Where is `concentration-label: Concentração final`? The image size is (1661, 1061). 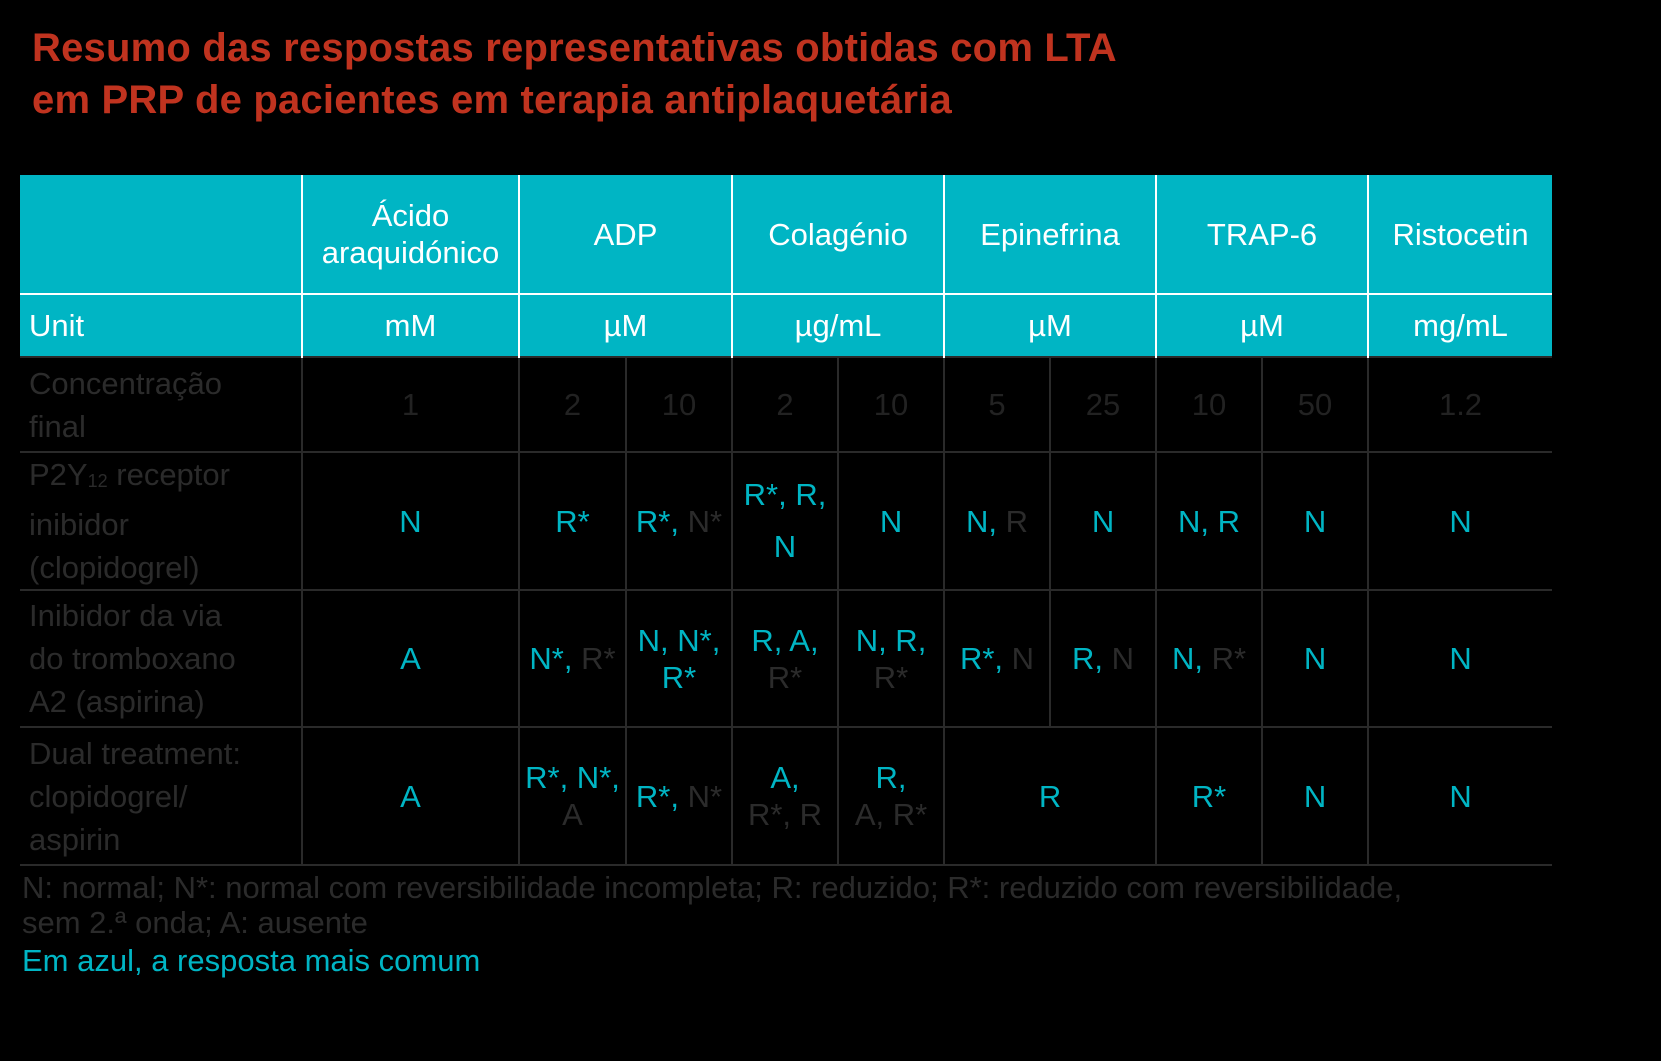 concentration-label: Concentração final is located at coordinates (161, 404).